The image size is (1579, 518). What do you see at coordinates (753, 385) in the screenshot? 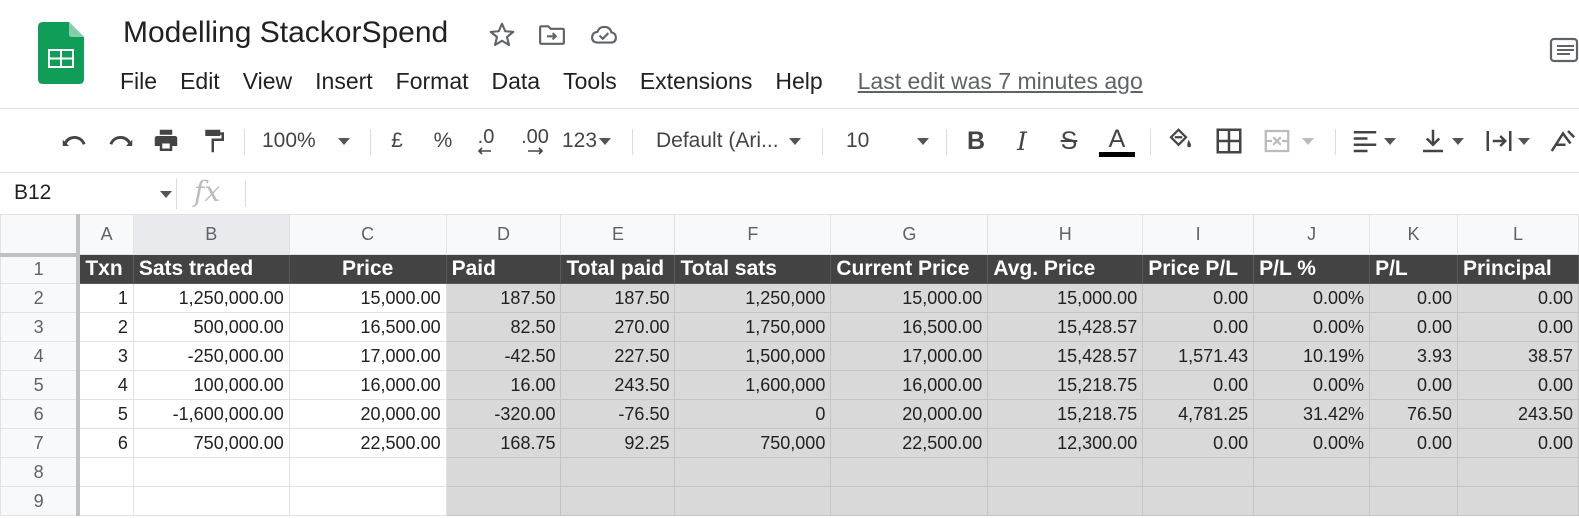
I see `grid-cell: 1,600,000` at bounding box center [753, 385].